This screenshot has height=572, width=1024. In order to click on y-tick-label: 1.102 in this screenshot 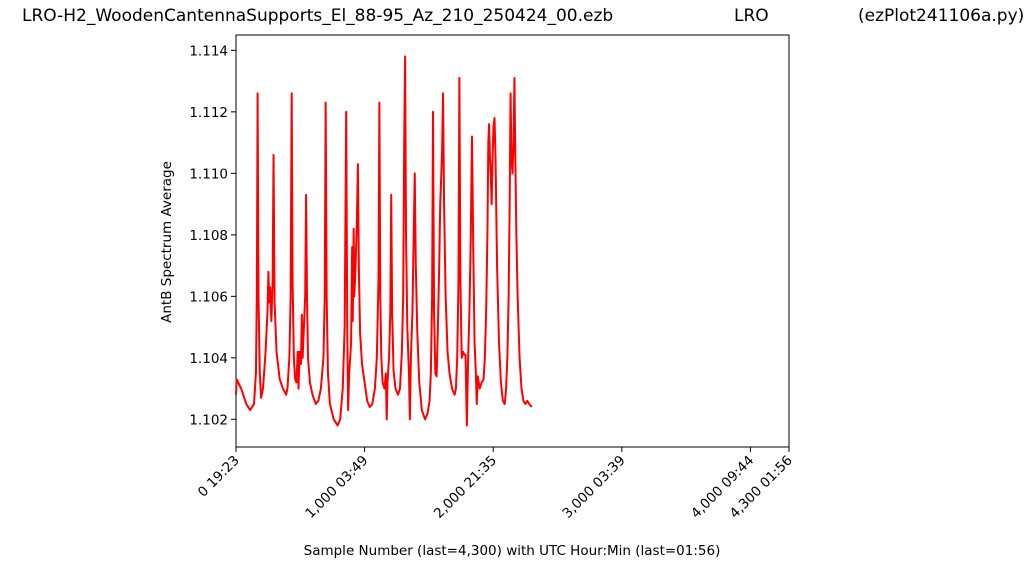, I will do `click(208, 420)`.